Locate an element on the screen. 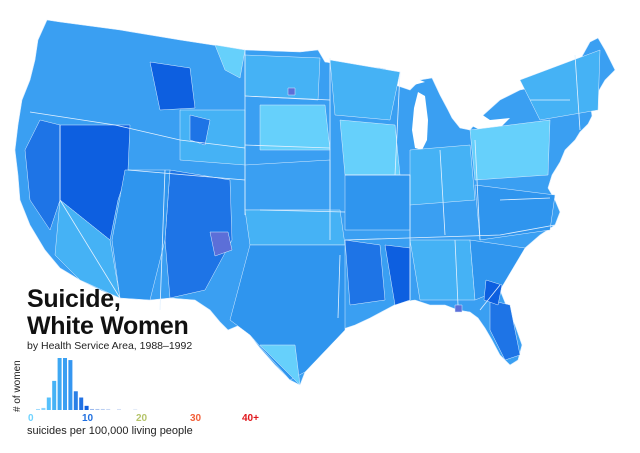  legend-tick-label: 10 is located at coordinates (88, 418).